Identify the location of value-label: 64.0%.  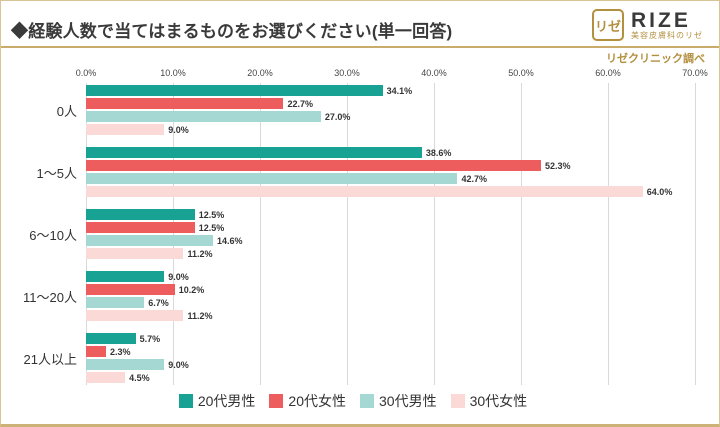
(659, 191).